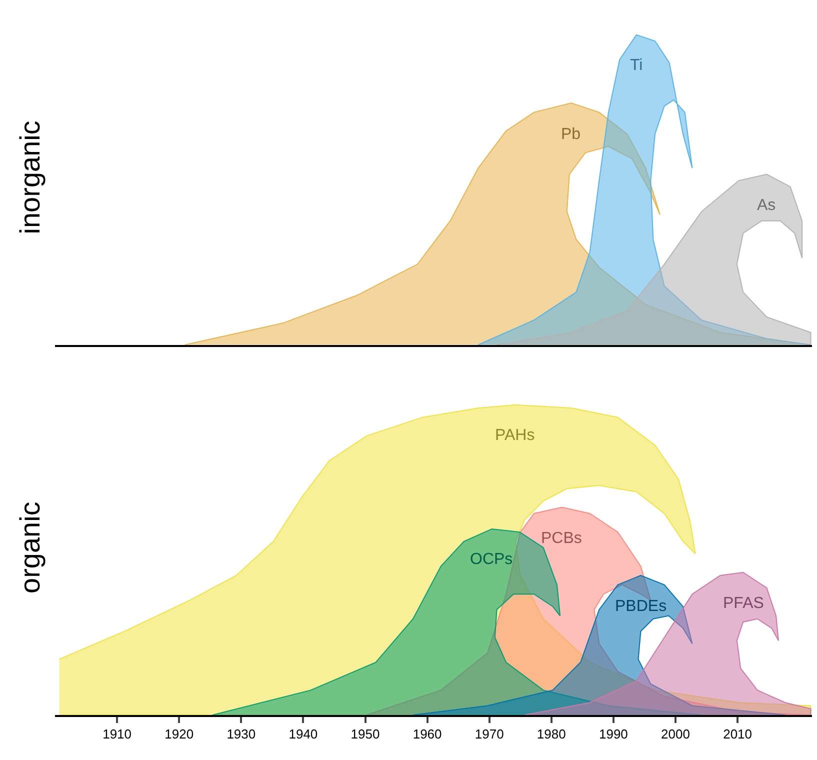 Image resolution: width=817 pixels, height=760 pixels. What do you see at coordinates (613, 734) in the screenshot?
I see `x-tick-label: 1990` at bounding box center [613, 734].